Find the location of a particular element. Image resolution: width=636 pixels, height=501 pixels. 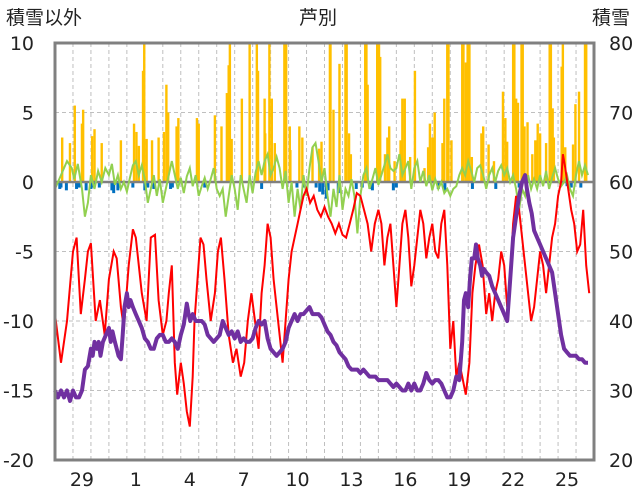

right-tick-label: 70 is located at coordinates (621, 114).